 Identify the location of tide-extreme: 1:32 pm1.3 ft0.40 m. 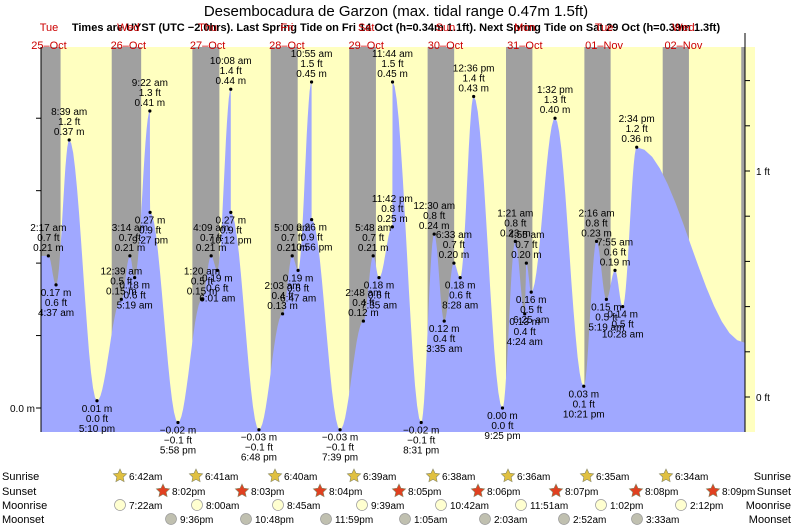
(555, 102).